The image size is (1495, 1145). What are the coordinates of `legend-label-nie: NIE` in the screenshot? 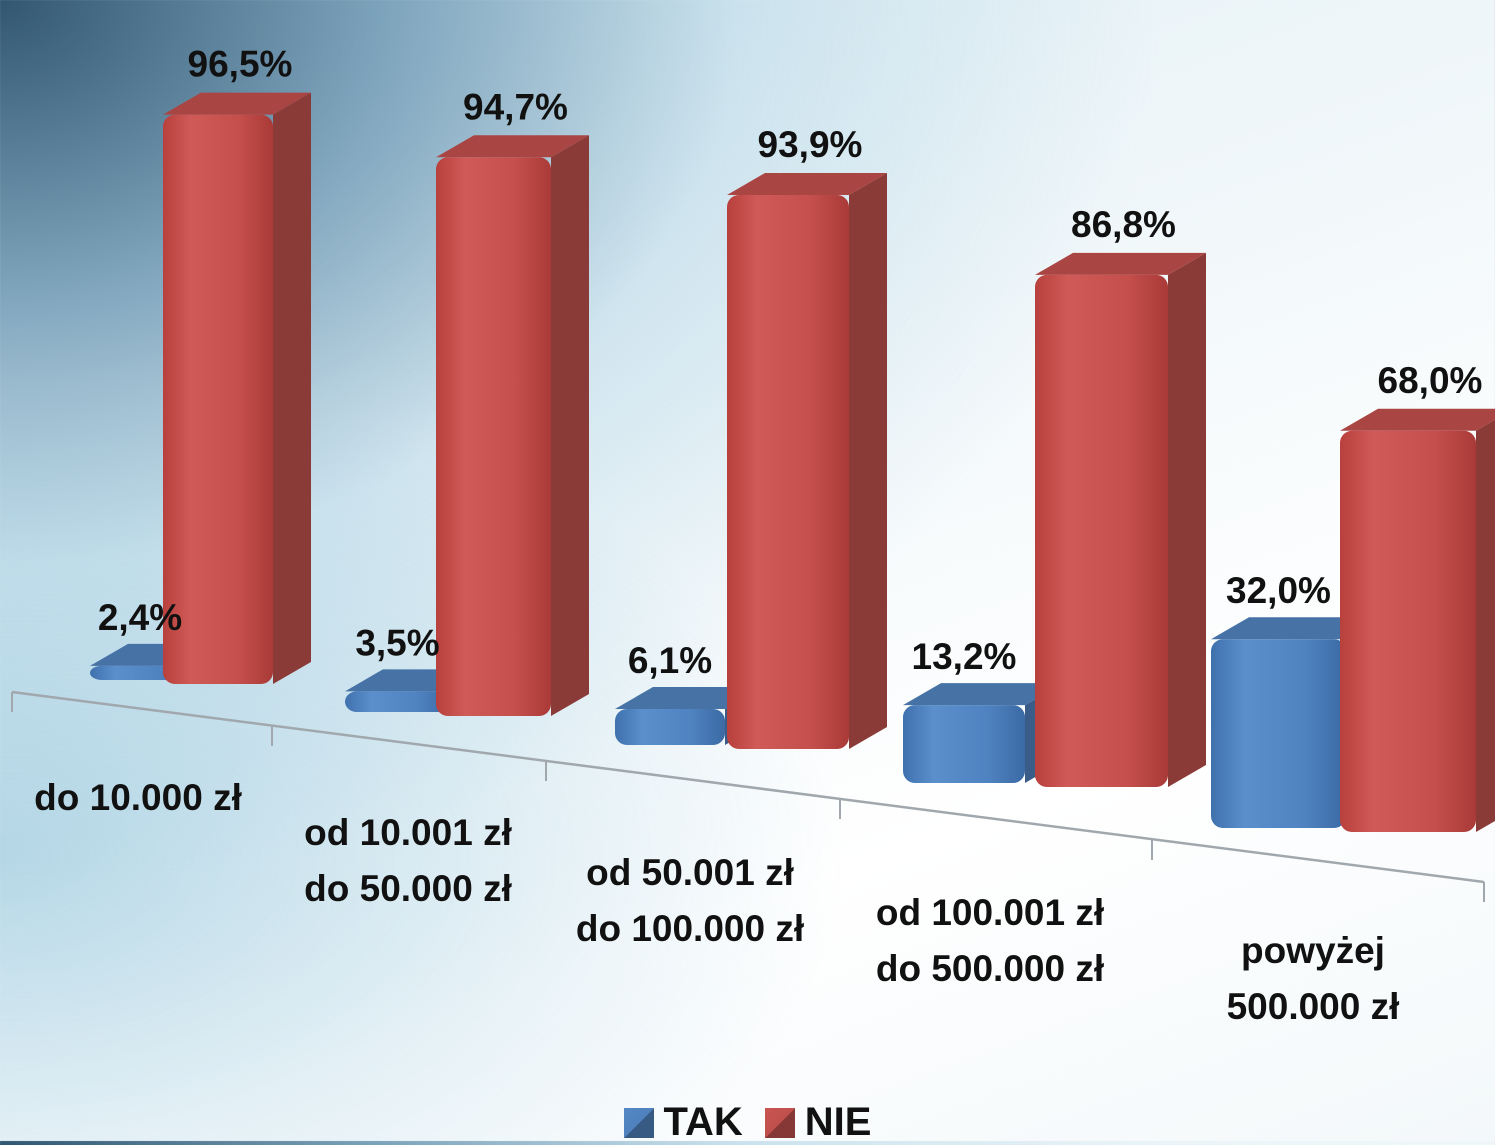 It's located at (838, 1122).